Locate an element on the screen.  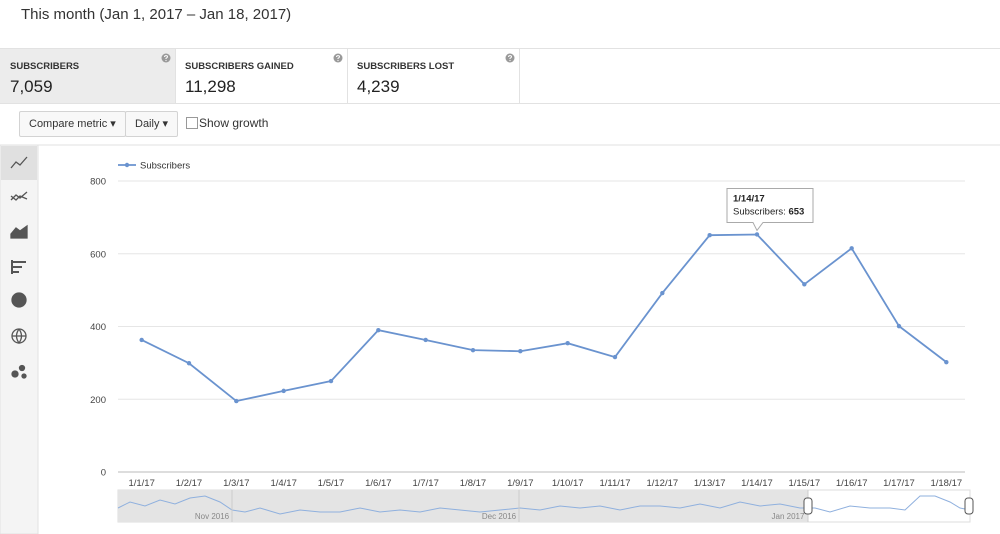
metric-tab: SUBSCRIBERS 7,059 is located at coordinates (88, 76).